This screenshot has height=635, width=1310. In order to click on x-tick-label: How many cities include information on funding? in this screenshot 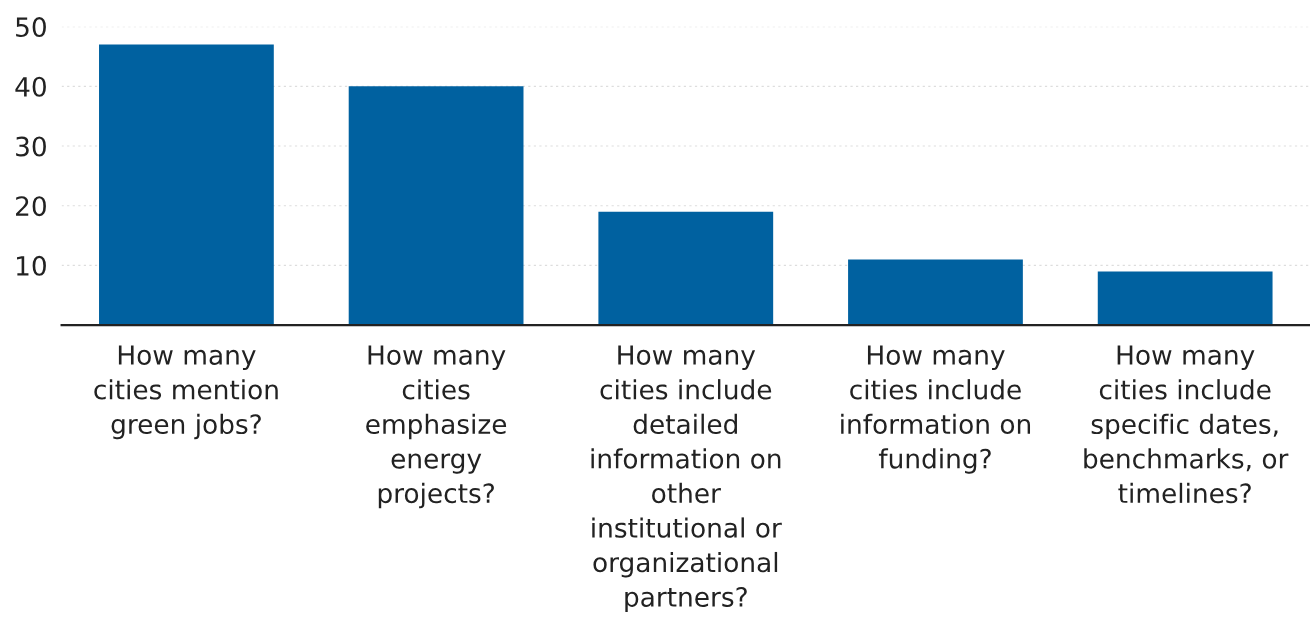, I will do `click(936, 409)`.